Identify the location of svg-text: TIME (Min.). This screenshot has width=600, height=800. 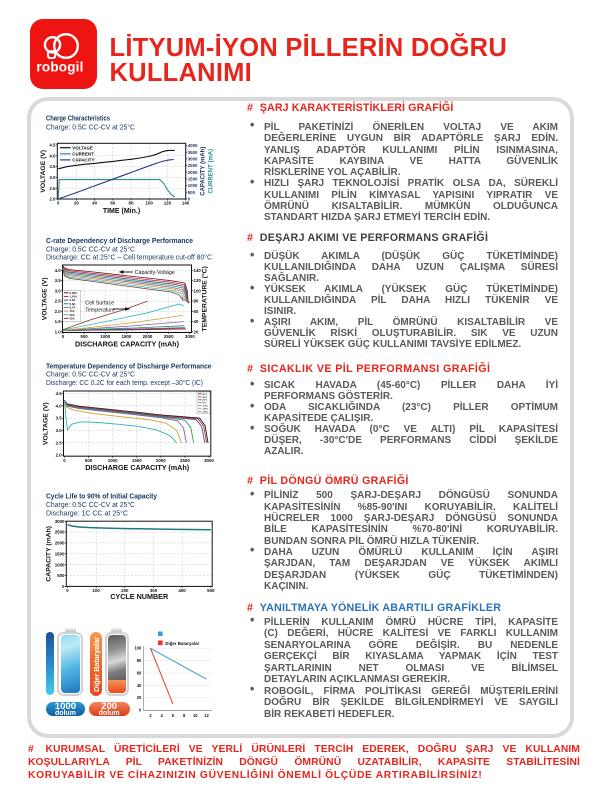
(121, 211).